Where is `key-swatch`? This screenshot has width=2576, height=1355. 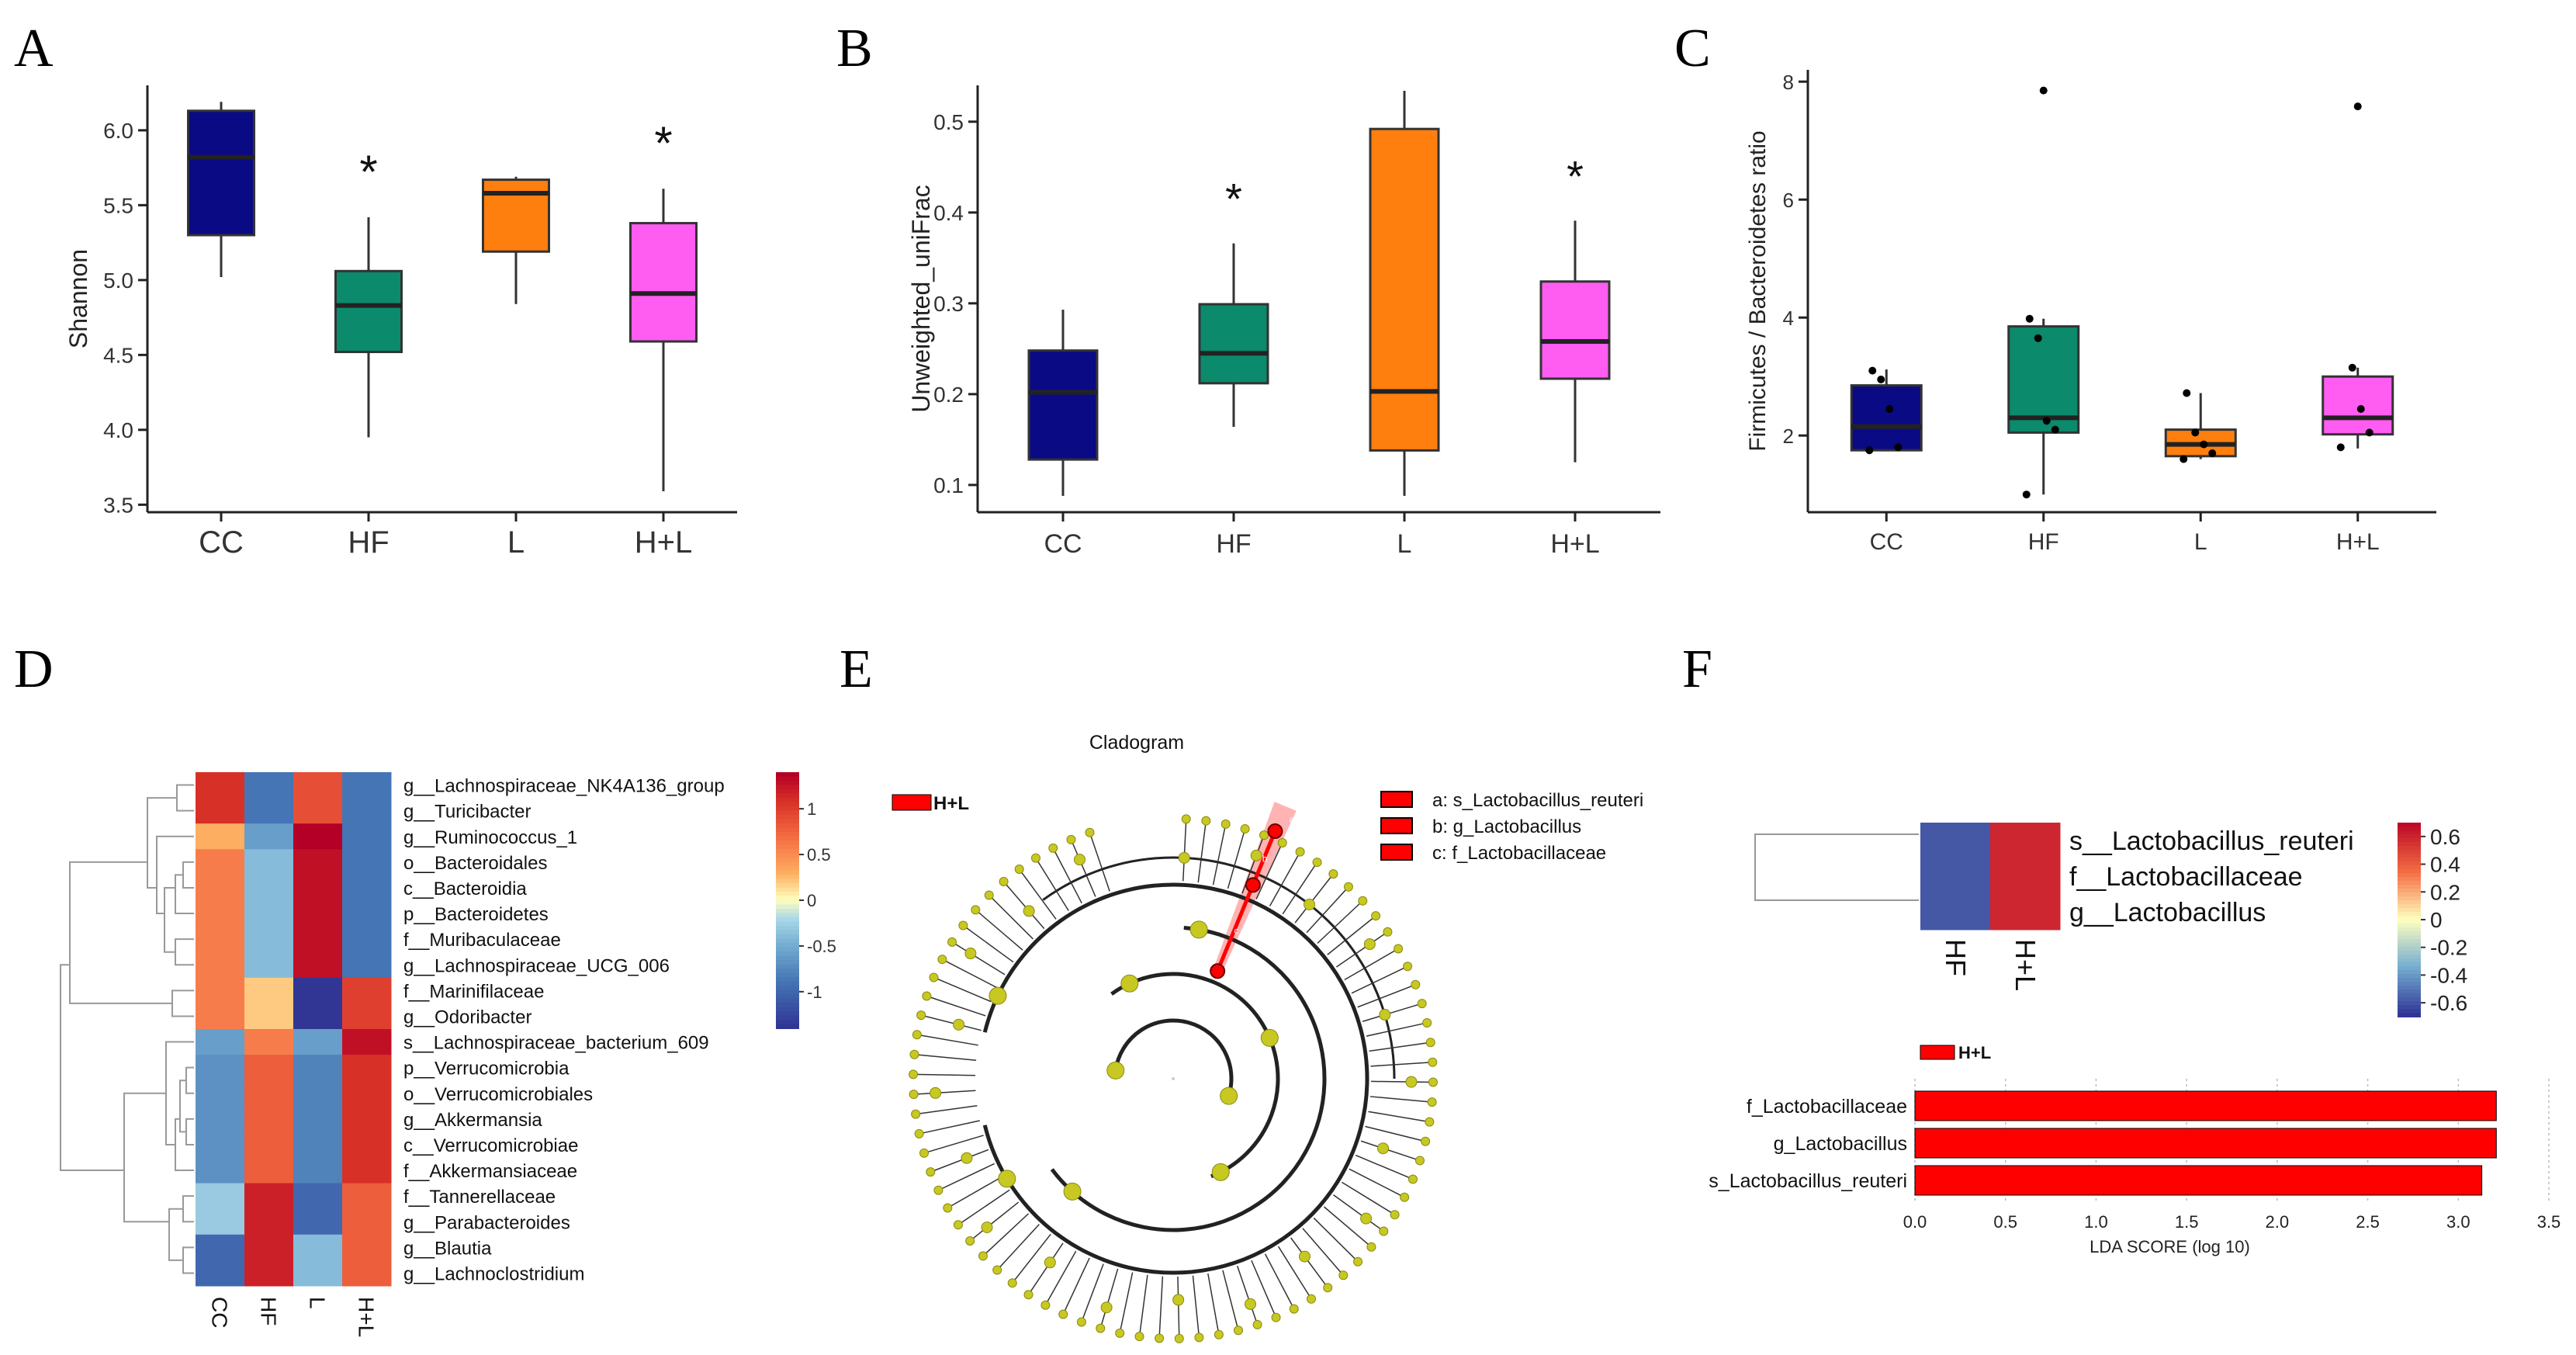 key-swatch is located at coordinates (1396, 826).